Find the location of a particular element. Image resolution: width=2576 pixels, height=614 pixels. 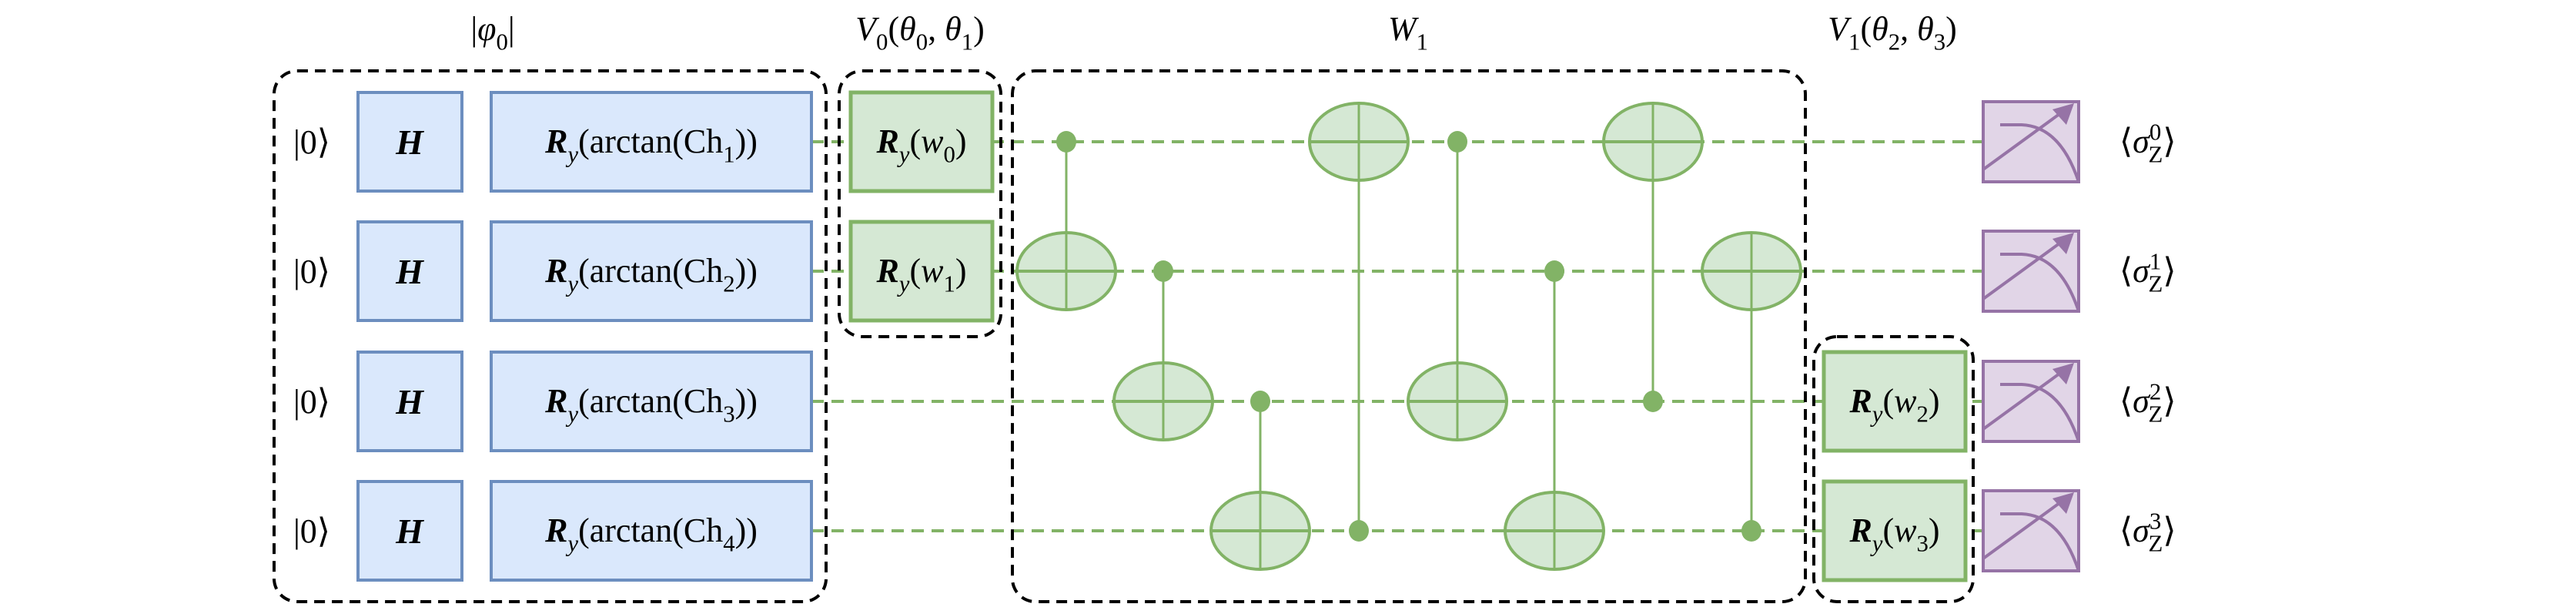

encoding-gate-label: Ry(arctan(Ch4)) is located at coordinates (651, 534).